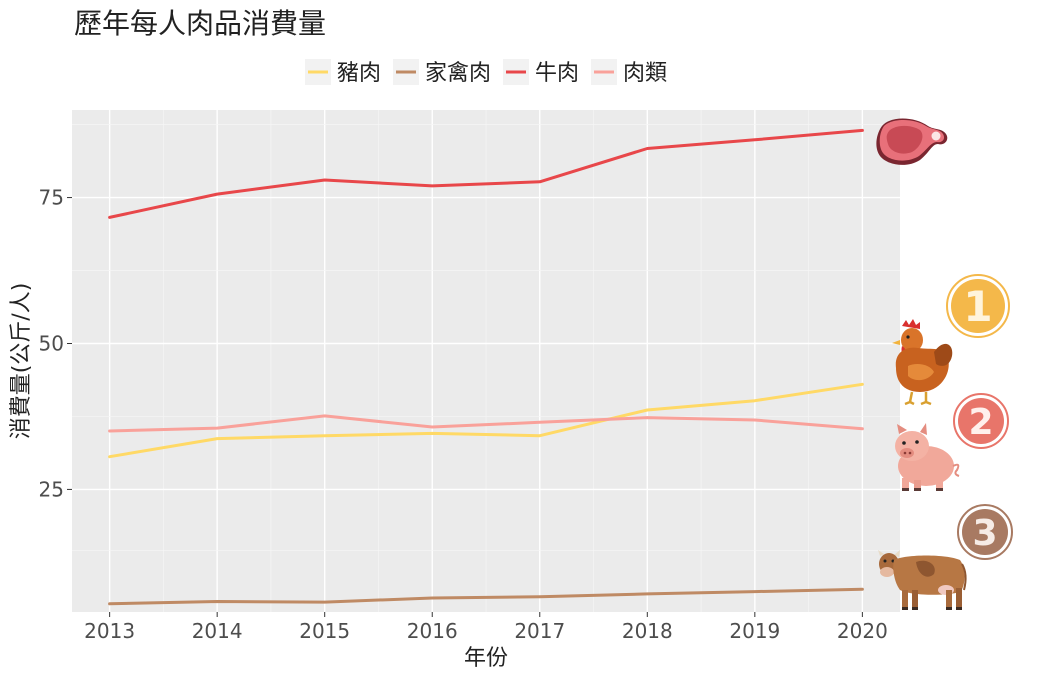 The width and height of the screenshot is (1040, 682). Describe the element at coordinates (539, 631) in the screenshot. I see `x-tick-label: 2017` at that location.